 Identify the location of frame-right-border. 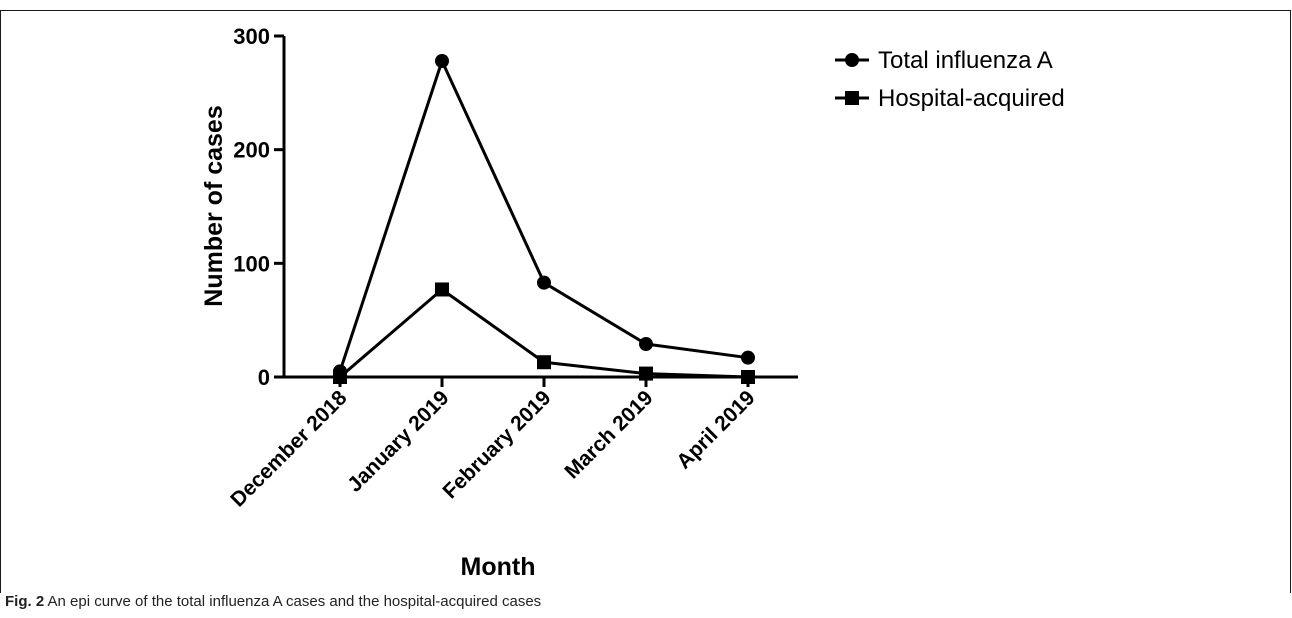
(1290, 301).